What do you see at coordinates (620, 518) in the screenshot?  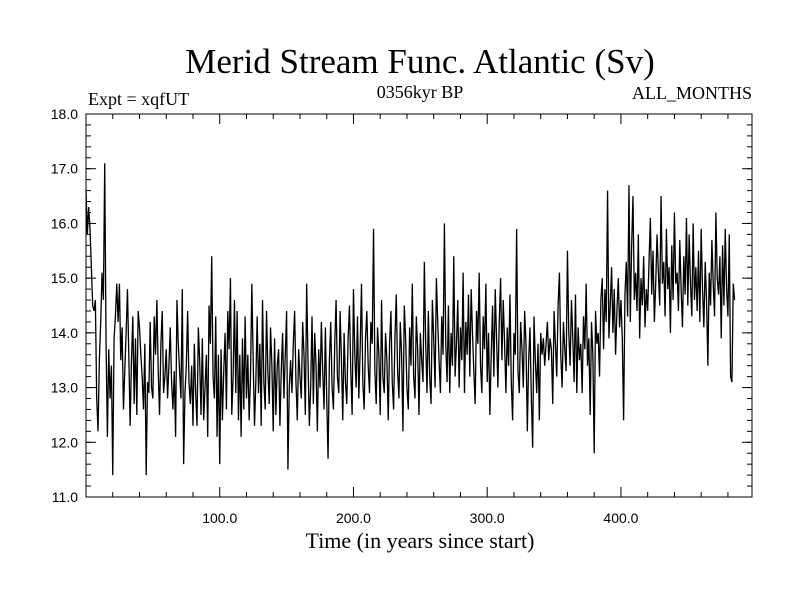 I see `x-tick-label: 400.0` at bounding box center [620, 518].